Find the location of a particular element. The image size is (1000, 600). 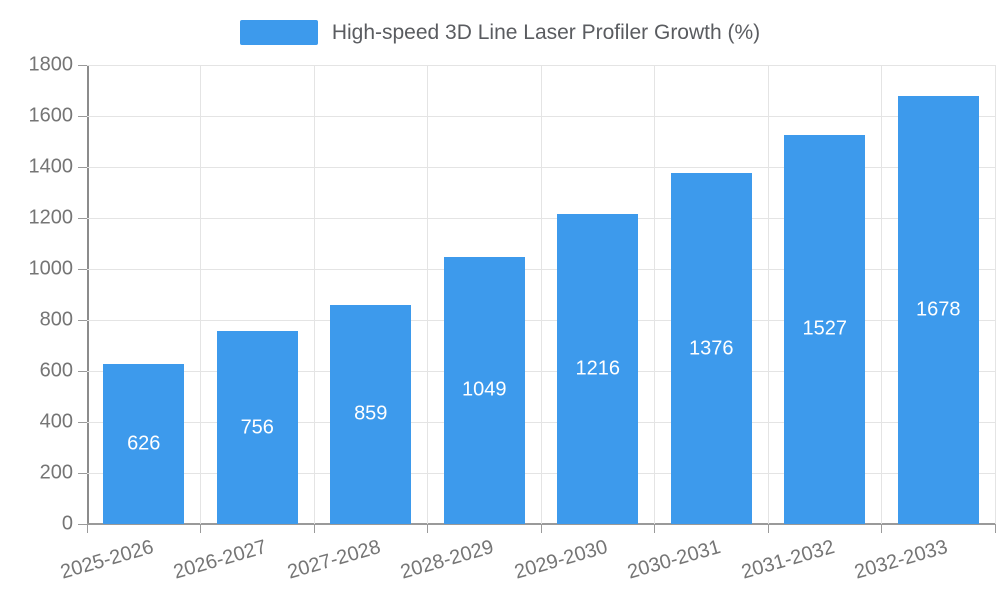

x-tick-label: 2028-2029 is located at coordinates (447, 560).